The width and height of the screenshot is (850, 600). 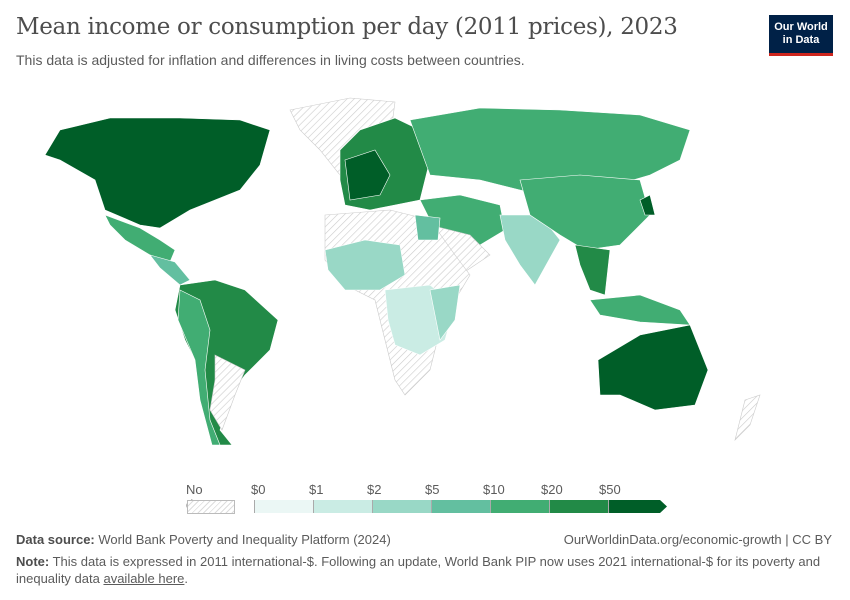 I want to click on region-central-america, so click(x=170, y=270).